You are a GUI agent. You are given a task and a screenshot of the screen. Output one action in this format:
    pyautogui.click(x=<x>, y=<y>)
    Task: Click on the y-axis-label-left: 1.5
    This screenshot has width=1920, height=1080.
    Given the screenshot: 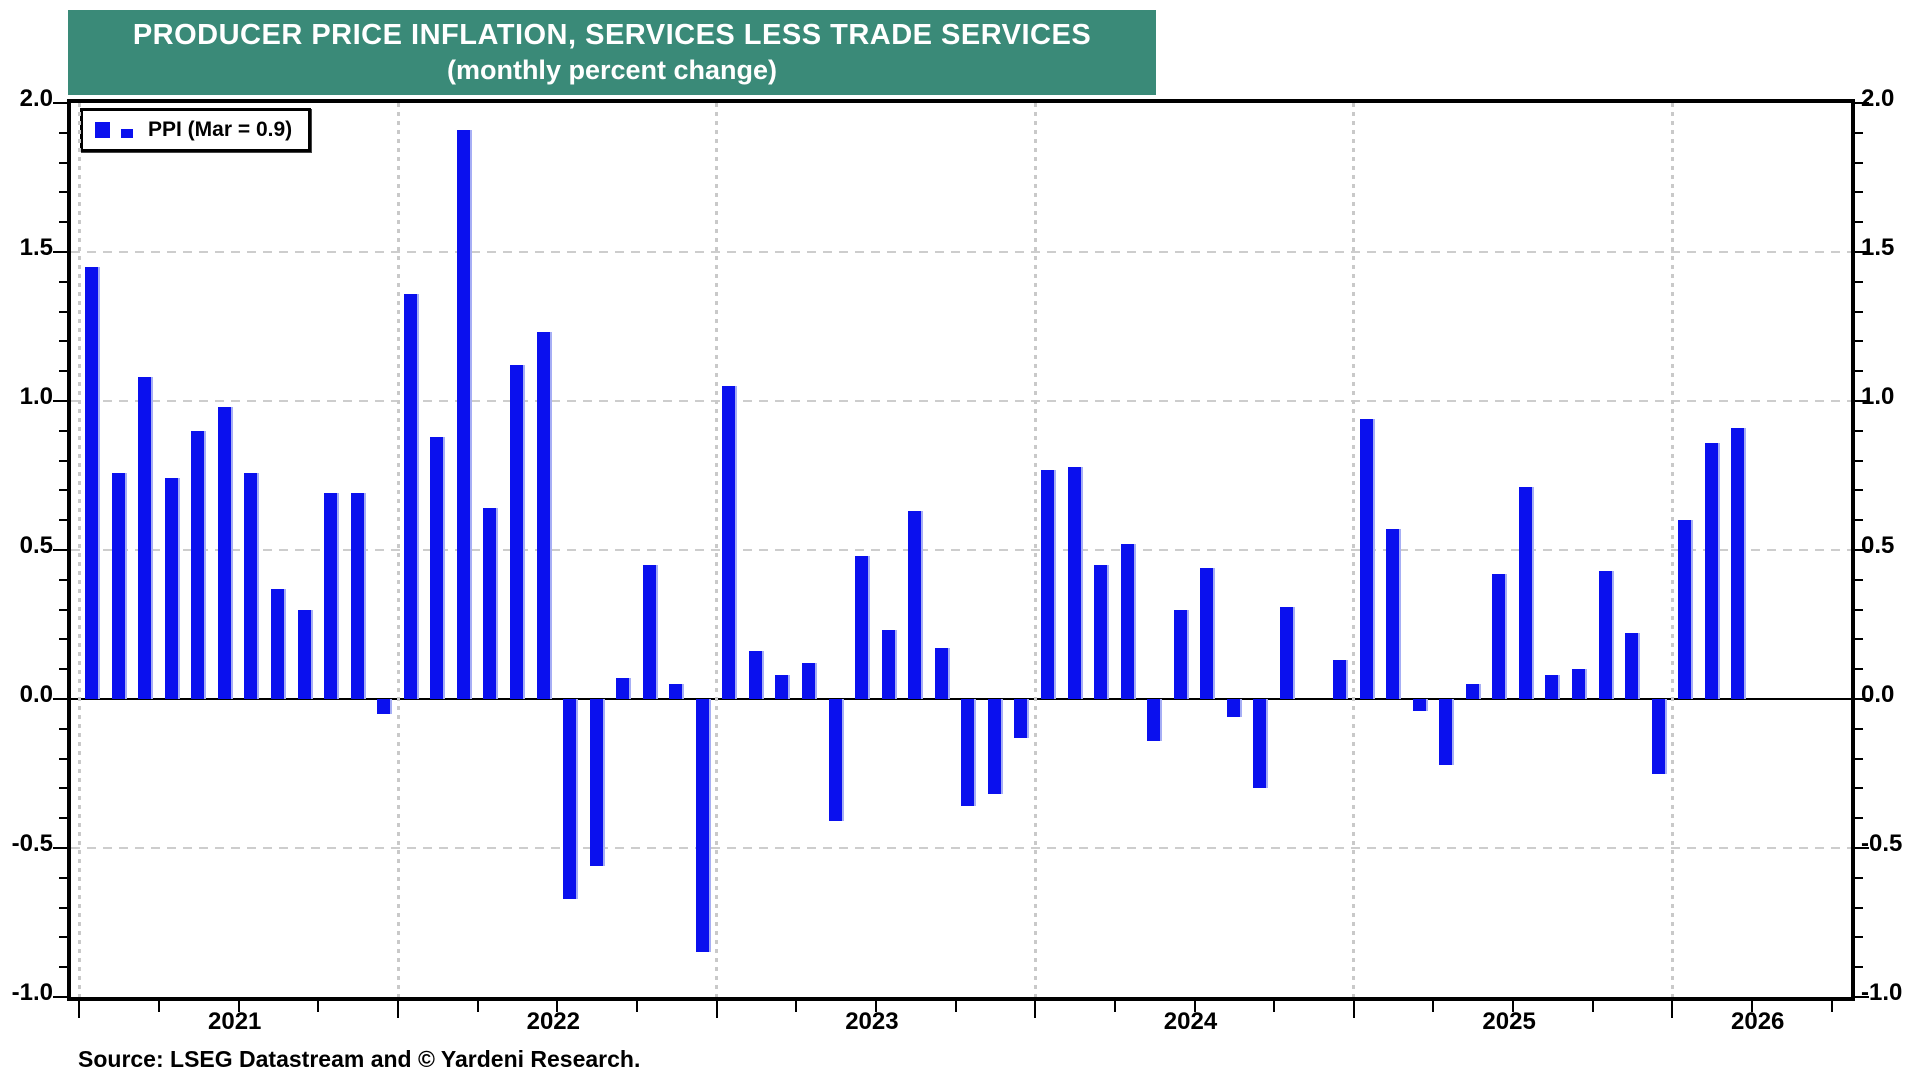 What is the action you would take?
    pyautogui.click(x=36, y=247)
    